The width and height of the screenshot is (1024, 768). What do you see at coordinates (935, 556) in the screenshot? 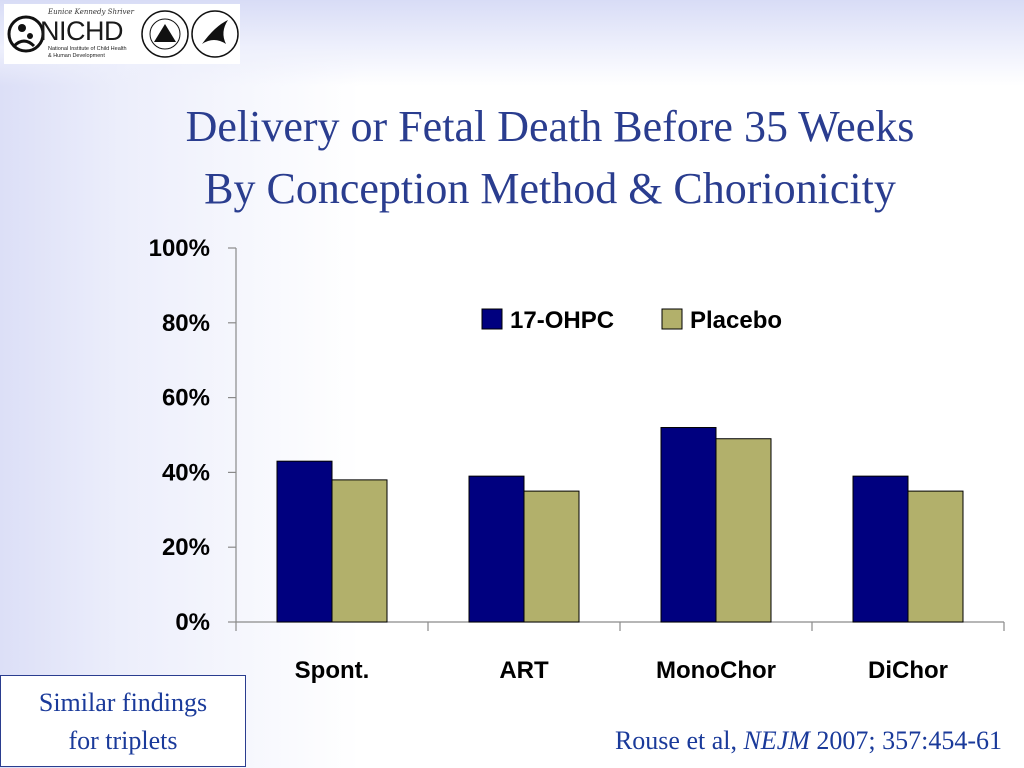
I see `bar-placebo-dichor` at bounding box center [935, 556].